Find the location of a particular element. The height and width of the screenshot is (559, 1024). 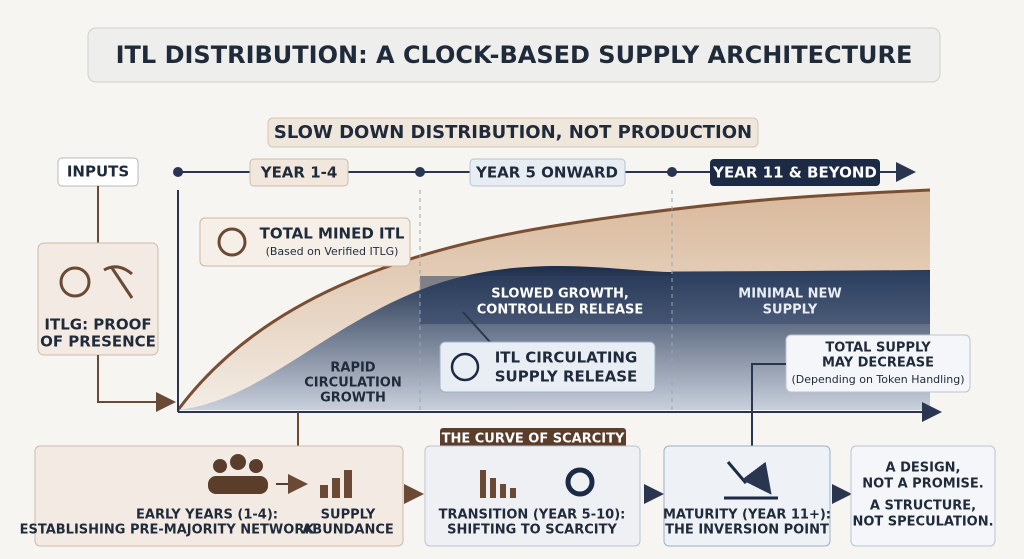

region-text: SLOWED GROWTH, is located at coordinates (560, 294).